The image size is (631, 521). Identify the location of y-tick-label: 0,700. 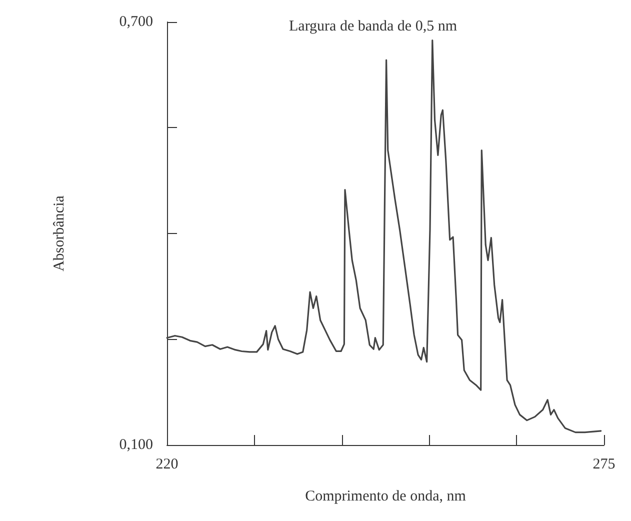
(136, 22).